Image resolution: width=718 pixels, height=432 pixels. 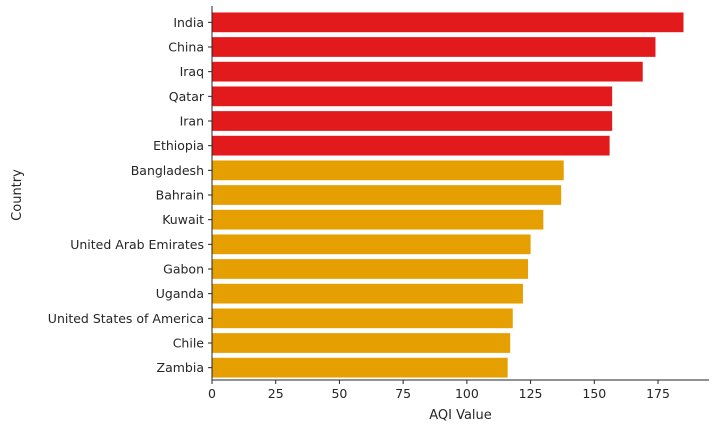 What do you see at coordinates (192, 71) in the screenshot?
I see `y-tick-label: Iraq` at bounding box center [192, 71].